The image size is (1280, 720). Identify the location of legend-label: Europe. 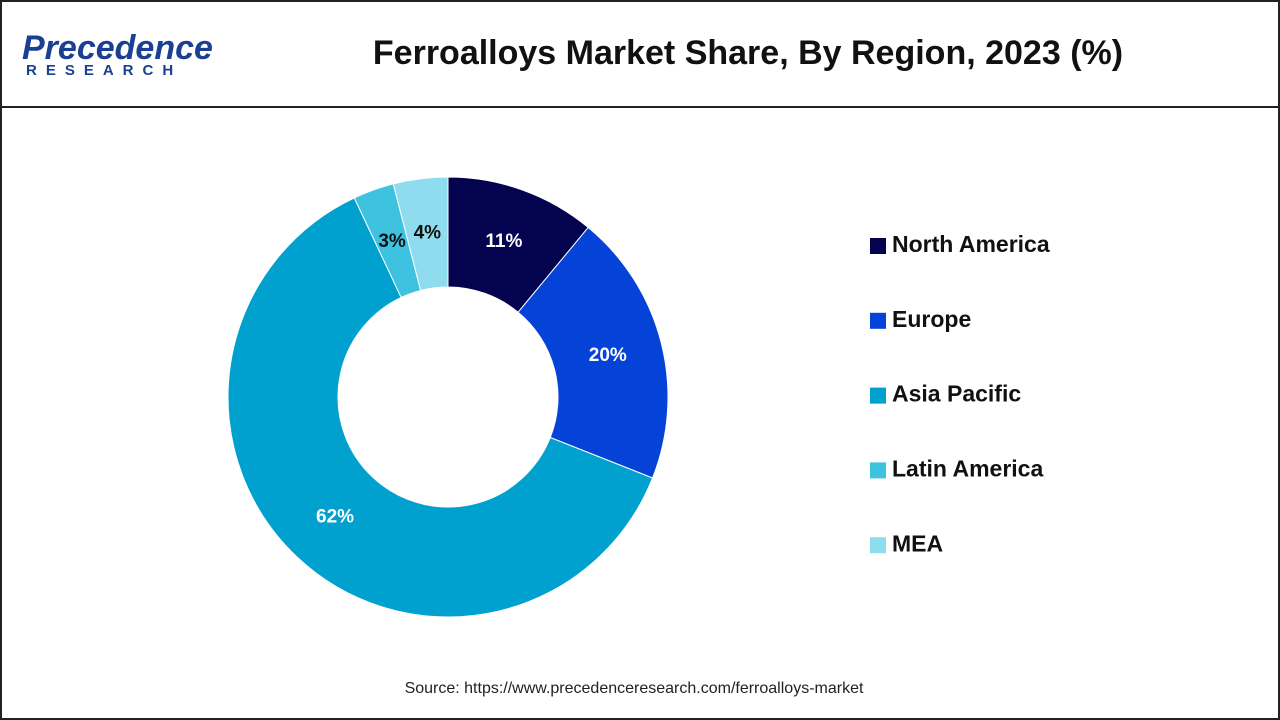
(931, 319).